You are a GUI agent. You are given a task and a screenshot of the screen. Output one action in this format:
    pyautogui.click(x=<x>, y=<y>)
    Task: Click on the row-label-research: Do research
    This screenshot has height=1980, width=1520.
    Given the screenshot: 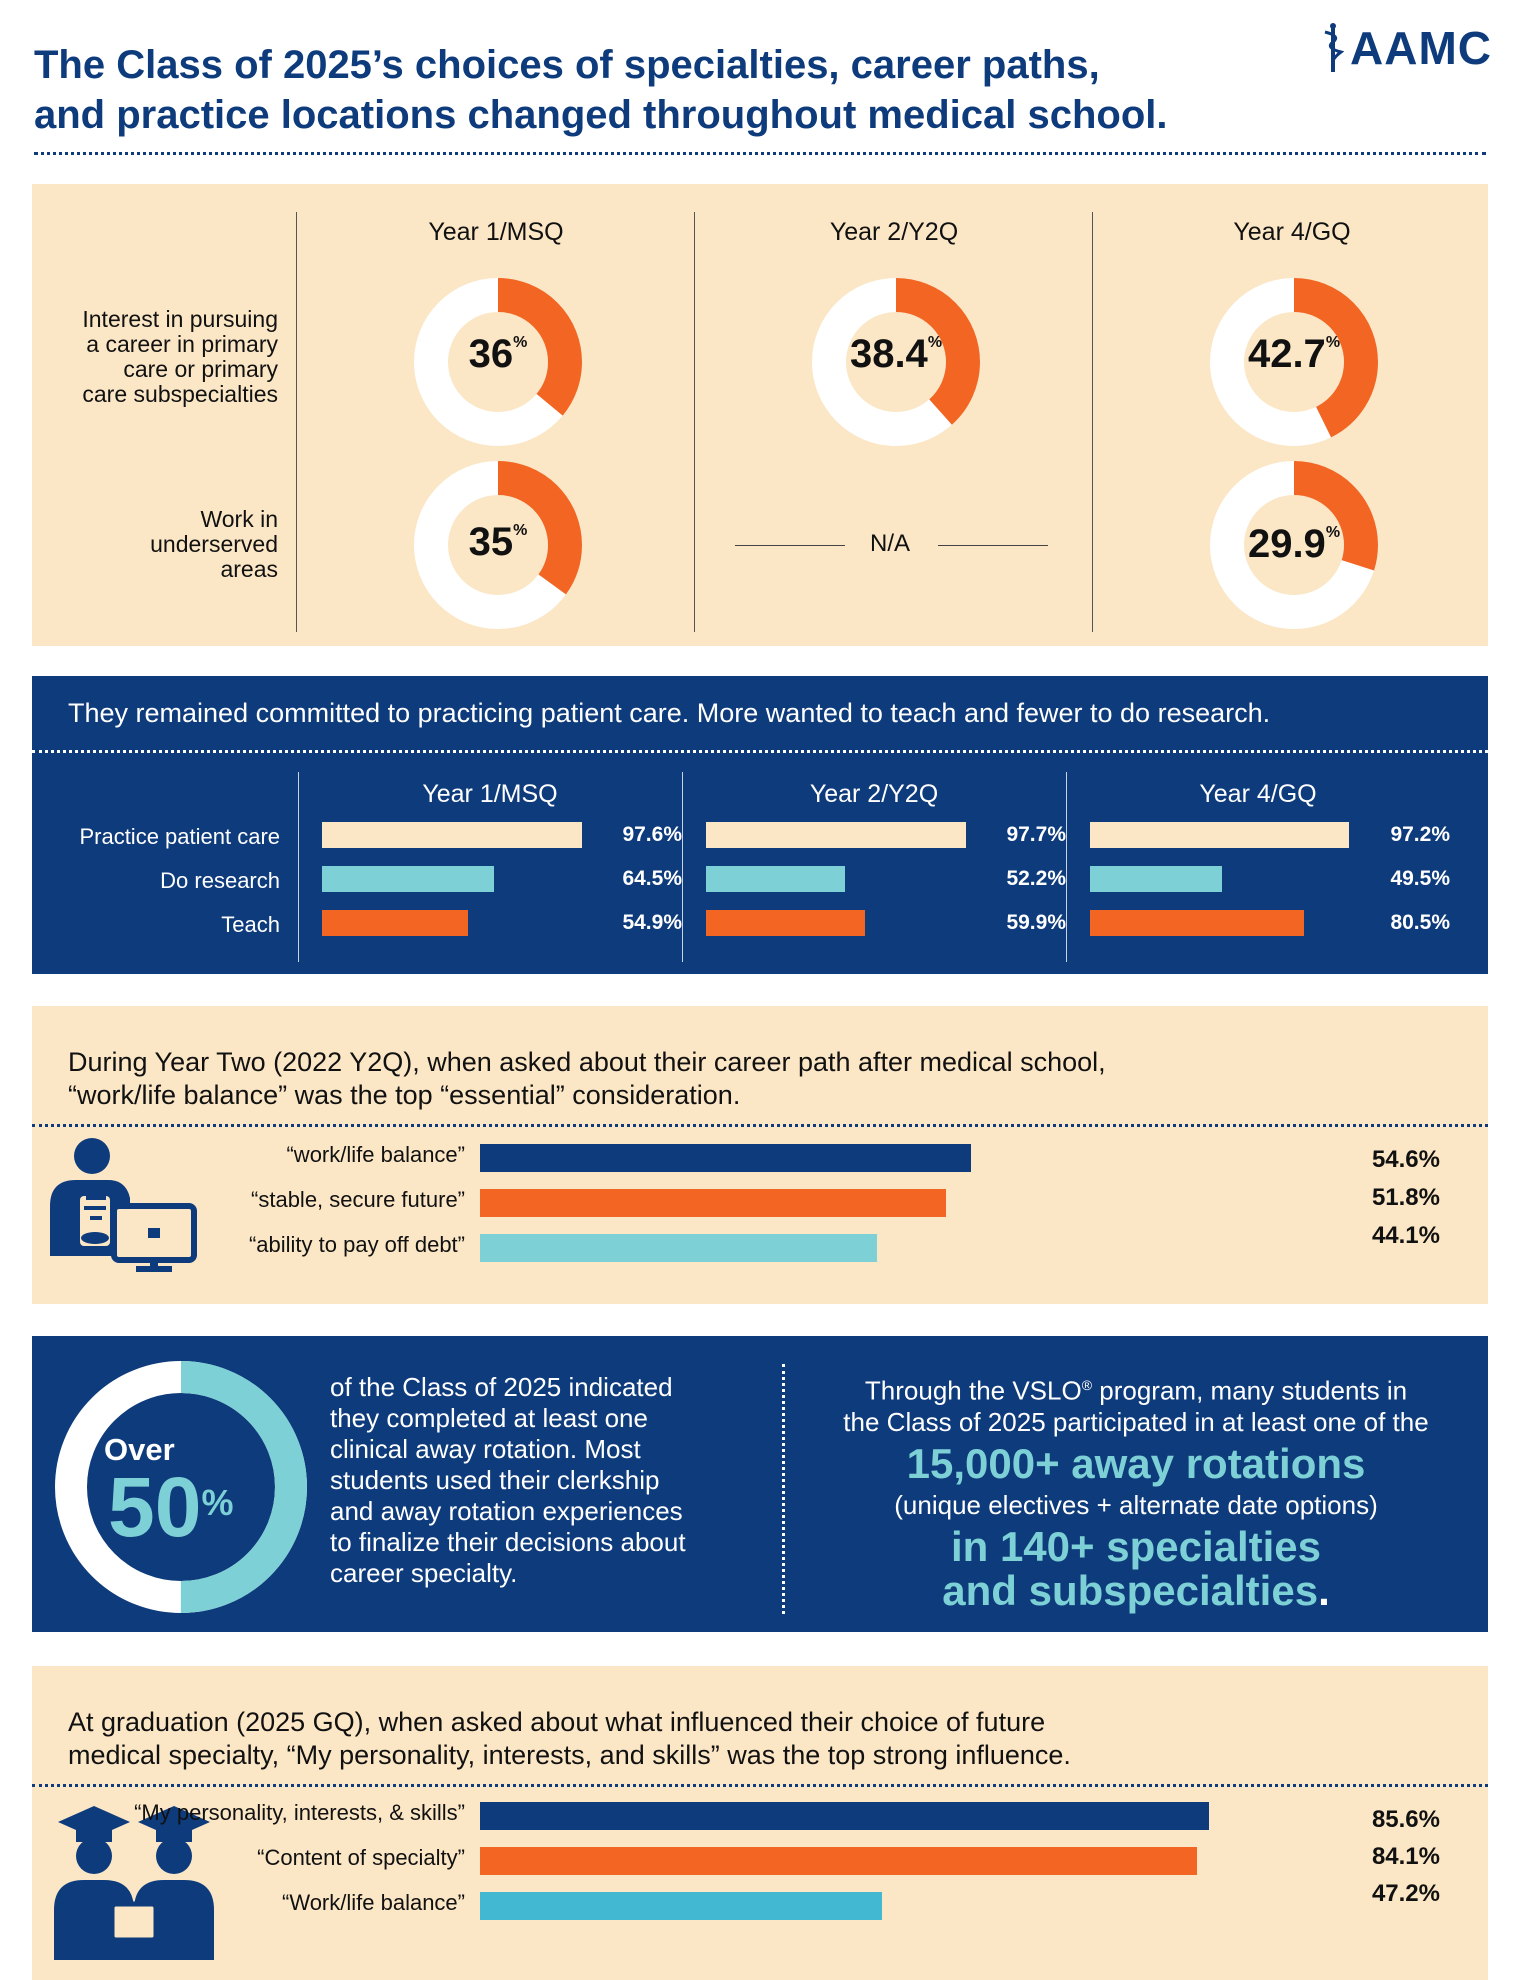 What is the action you would take?
    pyautogui.click(x=220, y=880)
    